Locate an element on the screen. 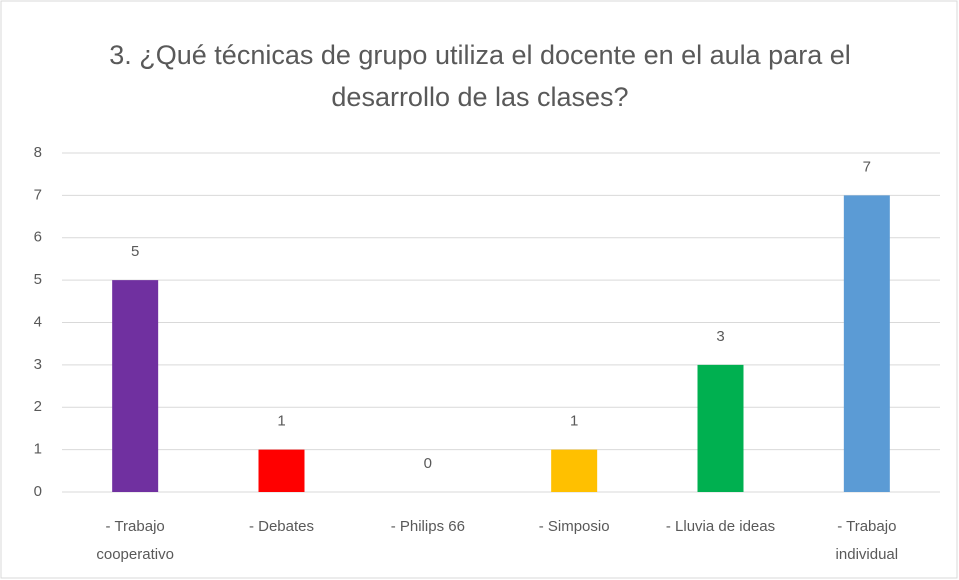  y-tick-label: 2 is located at coordinates (38, 406).